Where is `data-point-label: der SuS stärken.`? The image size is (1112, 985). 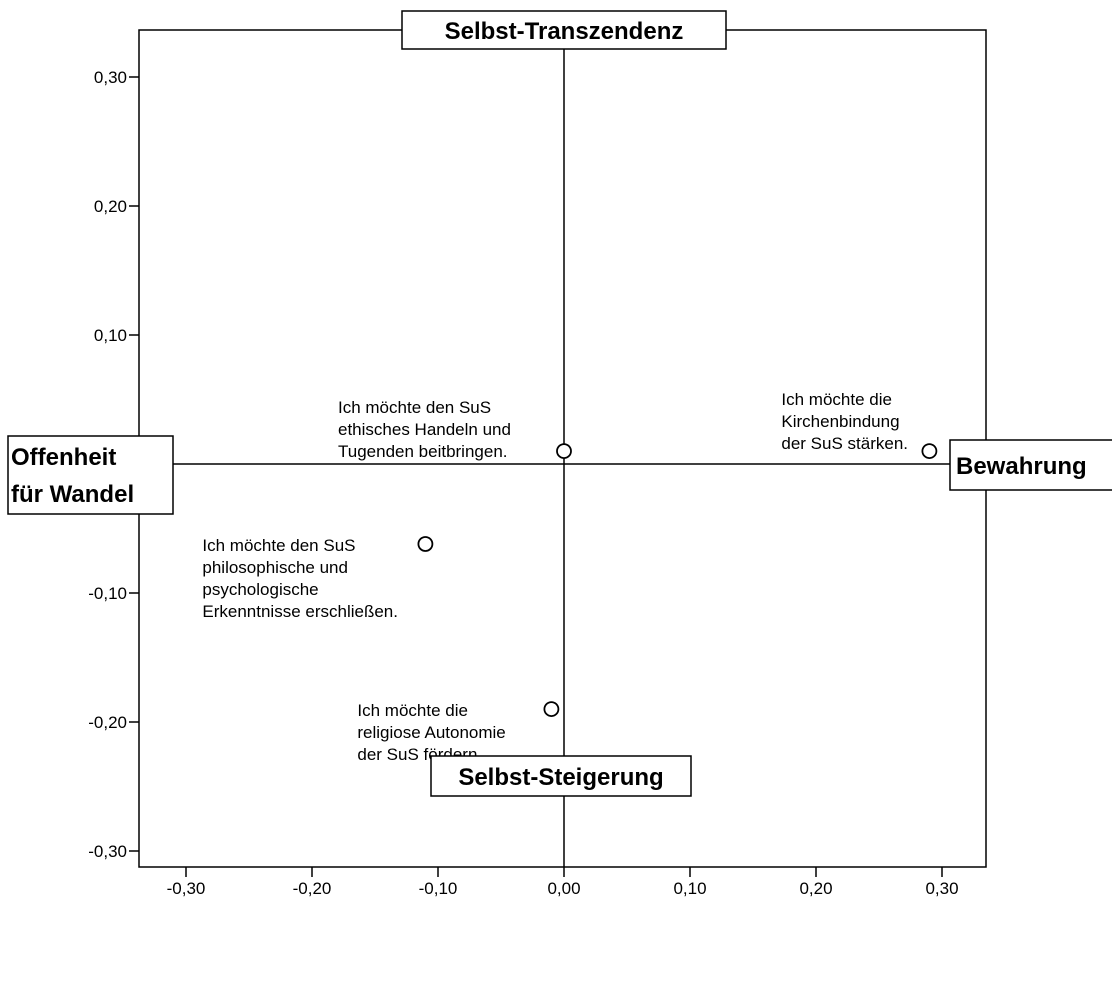 data-point-label: der SuS stärken. is located at coordinates (844, 443).